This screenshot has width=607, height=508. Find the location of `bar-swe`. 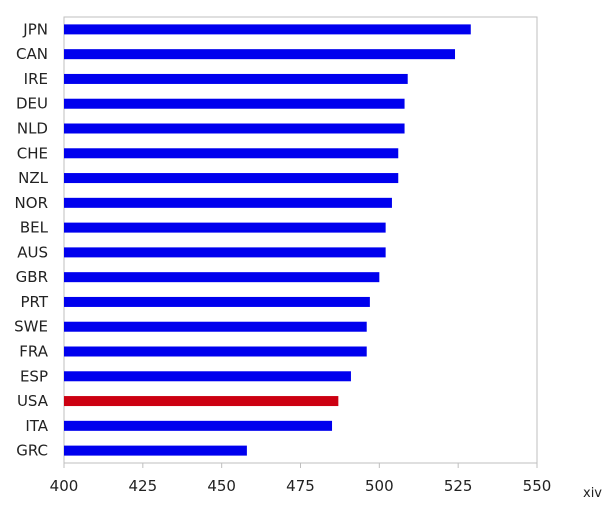

bar-swe is located at coordinates (215, 326).